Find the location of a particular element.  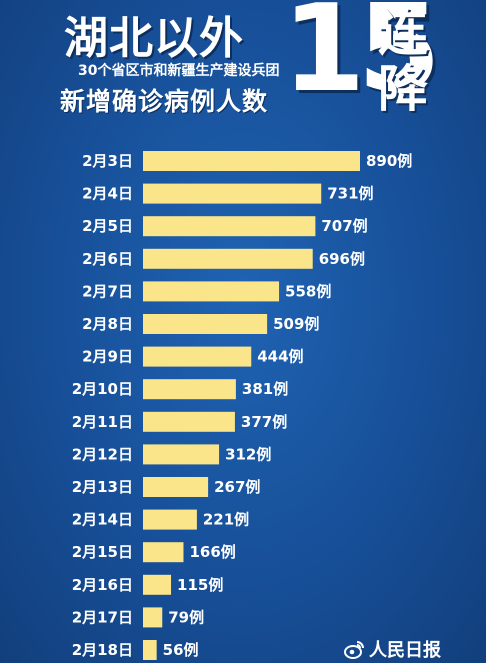

value-label: 558例 is located at coordinates (308, 291).